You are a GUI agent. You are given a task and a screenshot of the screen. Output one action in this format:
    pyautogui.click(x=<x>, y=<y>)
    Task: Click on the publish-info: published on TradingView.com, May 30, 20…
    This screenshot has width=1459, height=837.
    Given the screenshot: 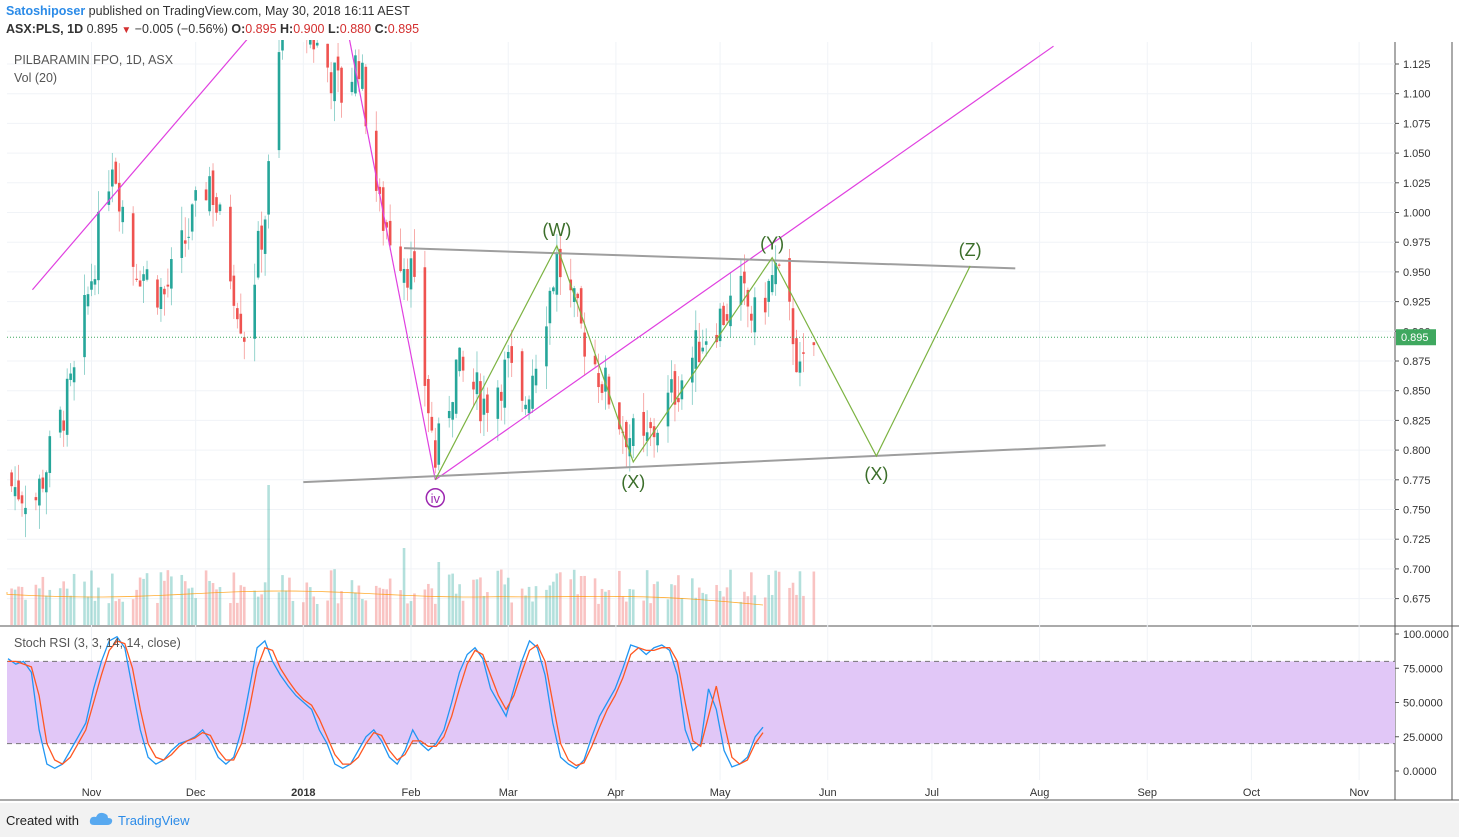 What is the action you would take?
    pyautogui.click(x=249, y=11)
    